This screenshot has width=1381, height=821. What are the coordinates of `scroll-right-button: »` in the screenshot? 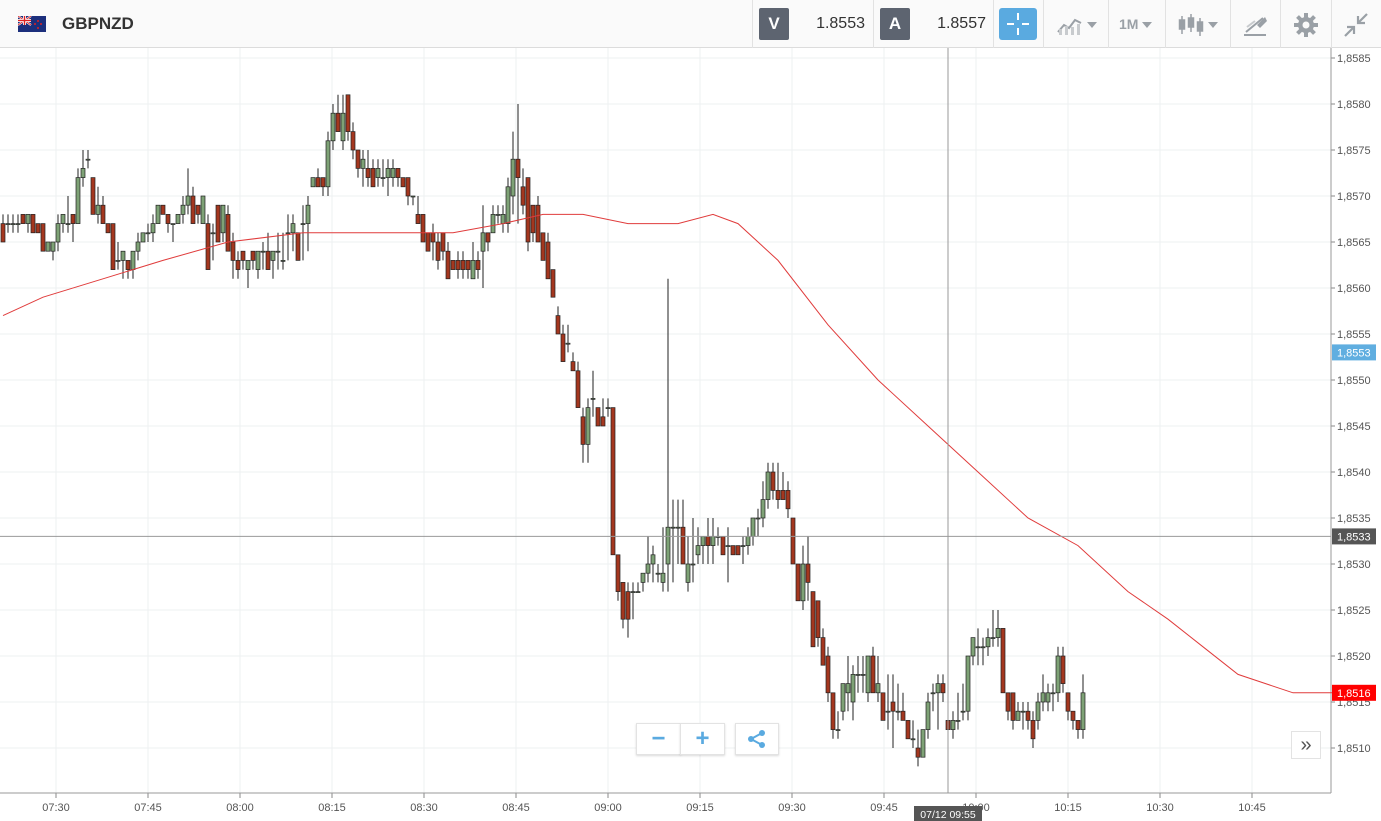 It's located at (1306, 745).